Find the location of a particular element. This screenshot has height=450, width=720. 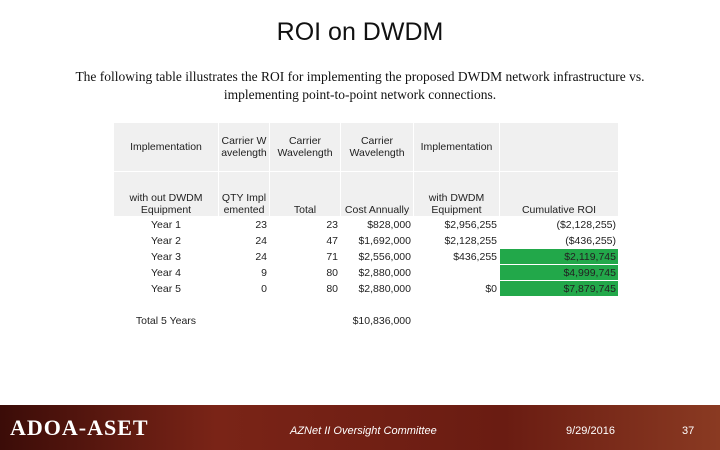

table-cell: $2,128,255 is located at coordinates (470, 240).